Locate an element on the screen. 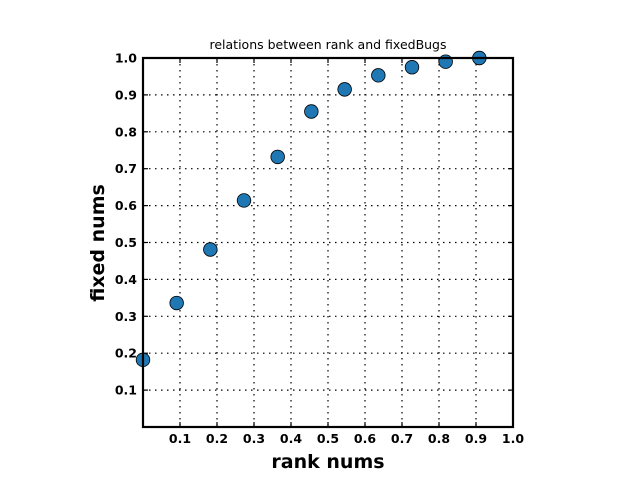 This screenshot has width=640, height=480. x-tick-label: 0.9 is located at coordinates (476, 438).